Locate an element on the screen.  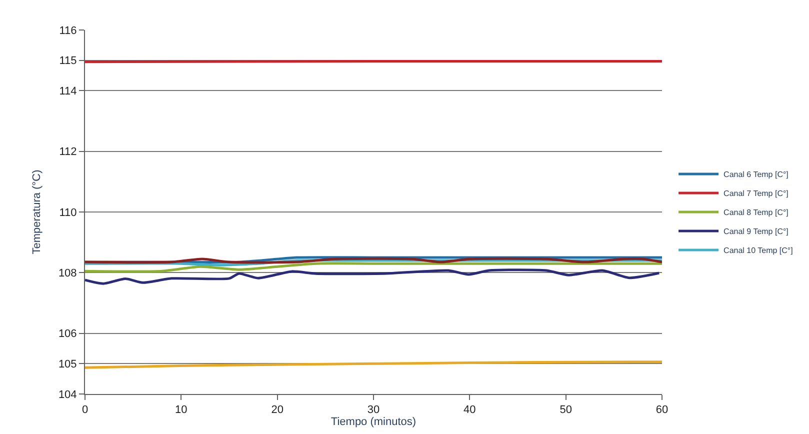
x-tick-label: 50 is located at coordinates (566, 410).